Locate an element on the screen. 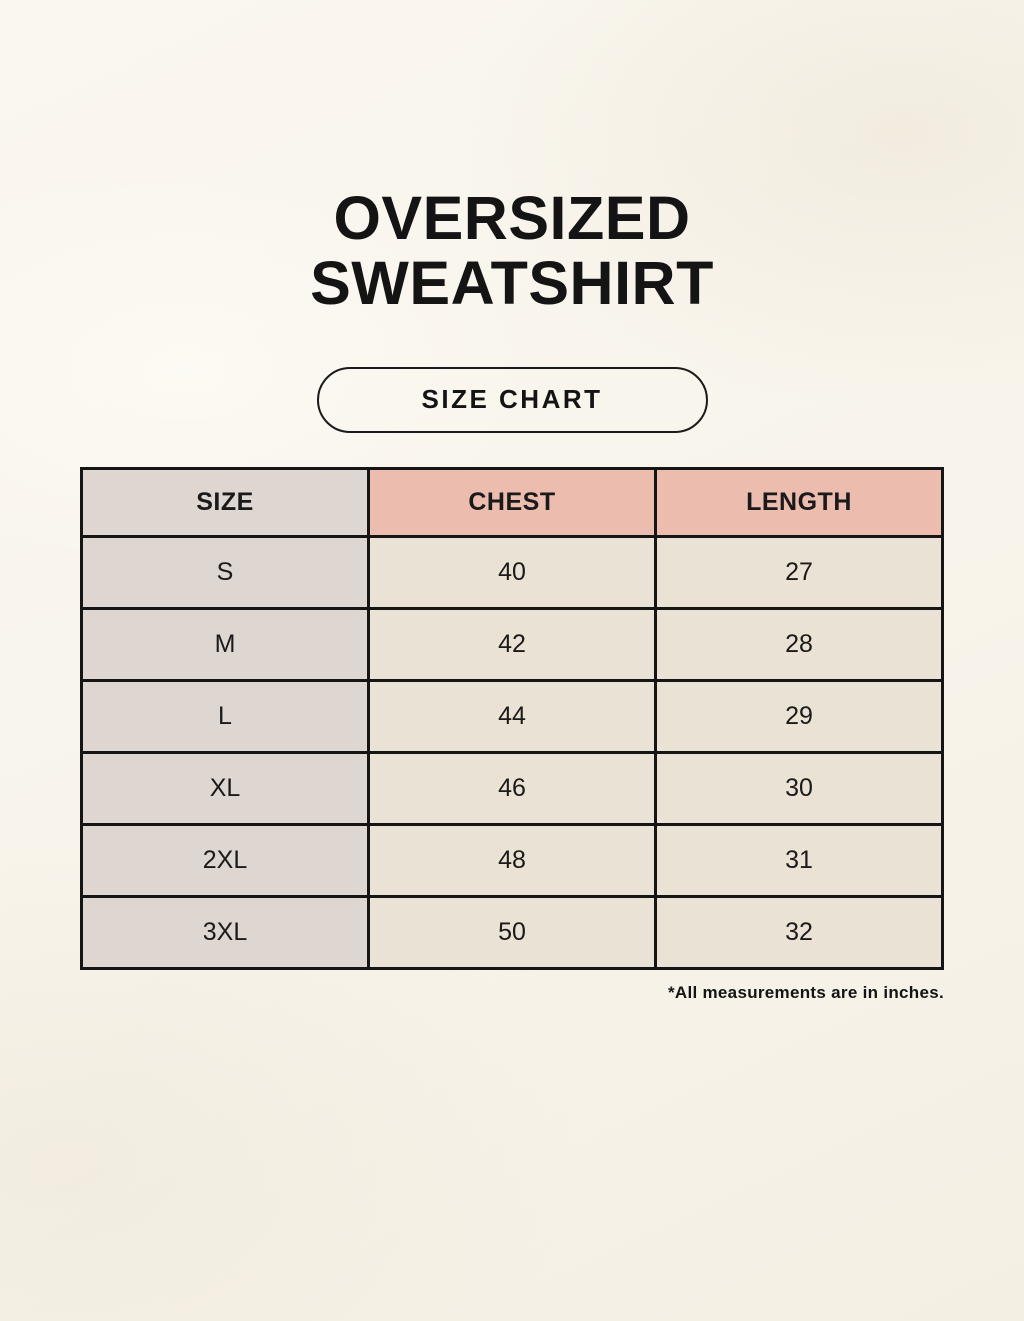 Image resolution: width=1024 pixels, height=1321 pixels. size-label: XL is located at coordinates (225, 788).